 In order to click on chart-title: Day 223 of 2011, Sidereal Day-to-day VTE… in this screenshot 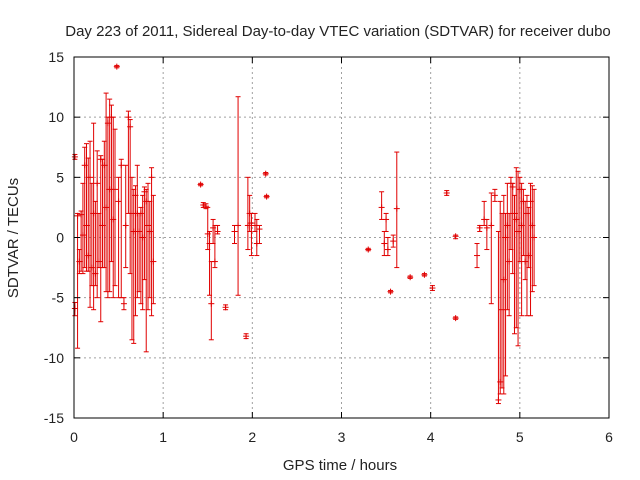, I will do `click(338, 31)`.